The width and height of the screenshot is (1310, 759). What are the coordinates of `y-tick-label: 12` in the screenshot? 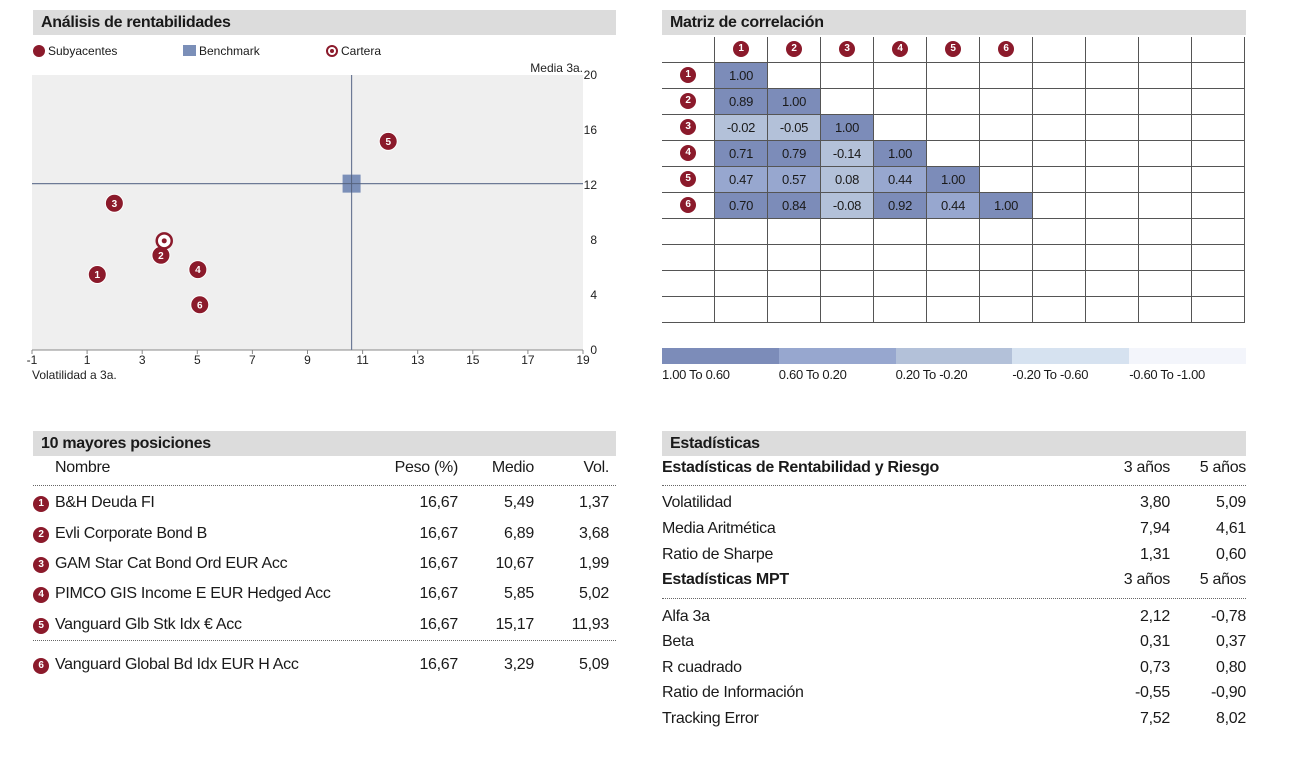 It's located at (591, 185).